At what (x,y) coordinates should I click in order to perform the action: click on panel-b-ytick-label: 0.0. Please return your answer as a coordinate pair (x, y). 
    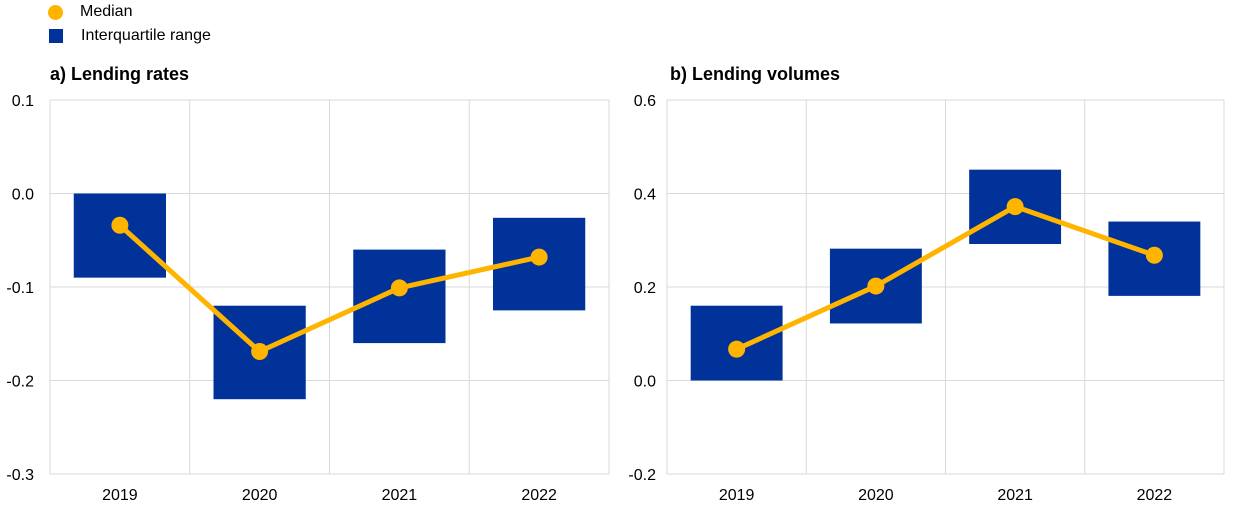
    Looking at the image, I should click on (645, 382).